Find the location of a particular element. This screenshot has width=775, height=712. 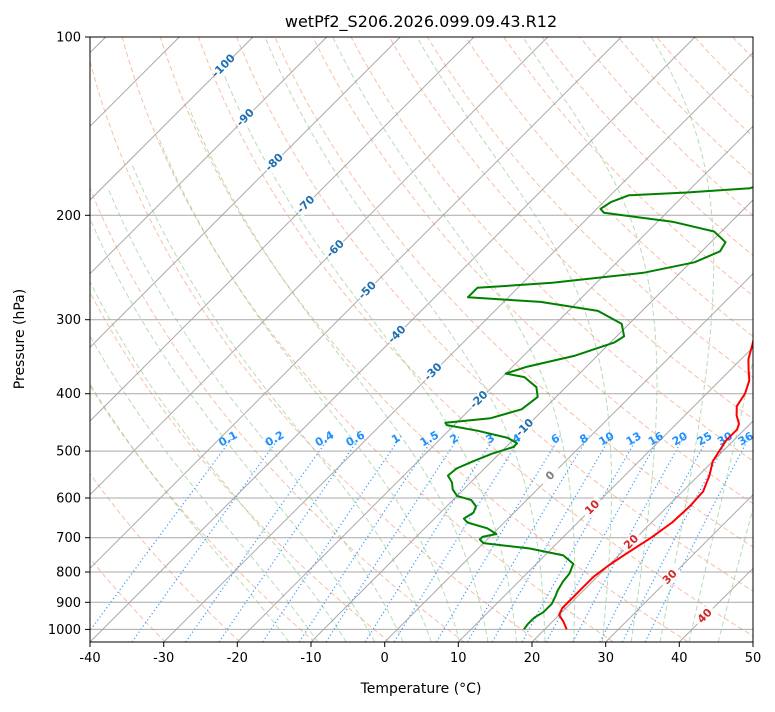

y-tick-label: 500 is located at coordinates (68, 452).